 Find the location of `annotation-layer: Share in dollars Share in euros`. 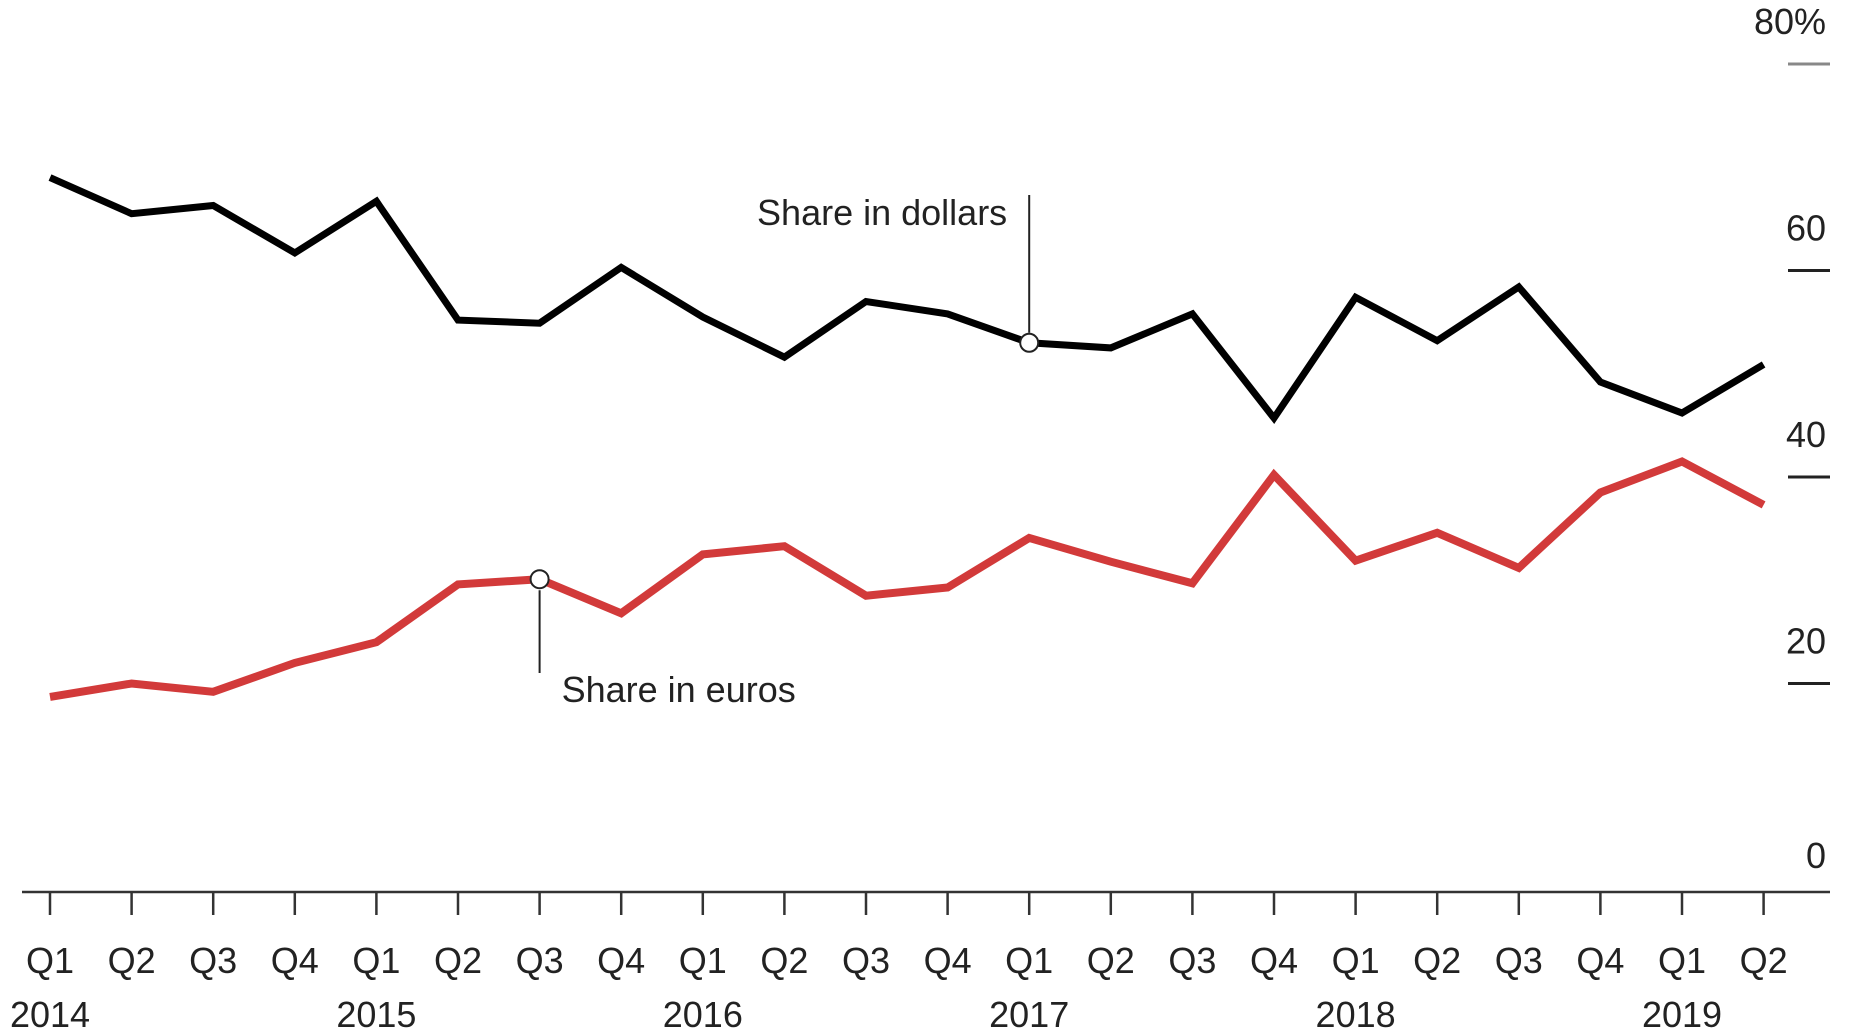

annotation-layer: Share in dollars Share in euros is located at coordinates (784, 451).